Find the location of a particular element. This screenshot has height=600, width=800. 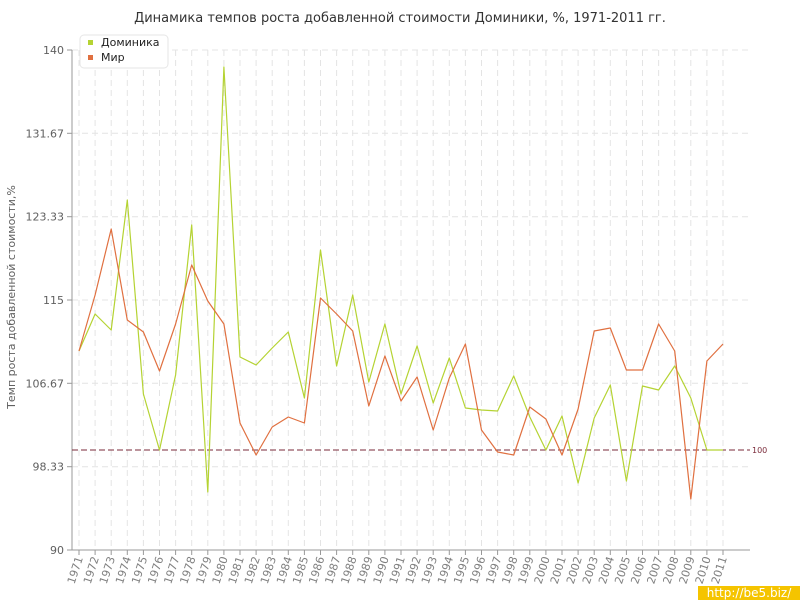

legend: Доминика Мир is located at coordinates (124, 51).